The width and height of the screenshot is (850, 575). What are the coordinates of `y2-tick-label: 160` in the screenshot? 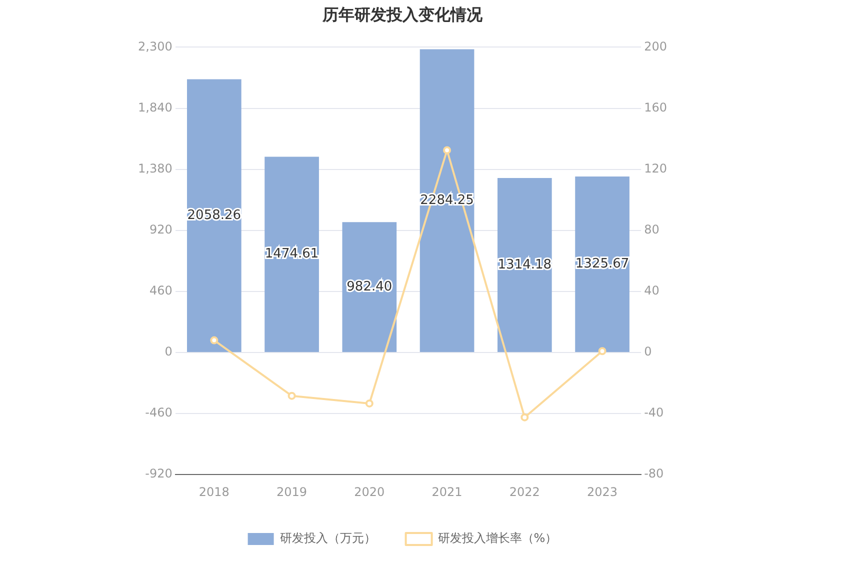 It's located at (655, 107).